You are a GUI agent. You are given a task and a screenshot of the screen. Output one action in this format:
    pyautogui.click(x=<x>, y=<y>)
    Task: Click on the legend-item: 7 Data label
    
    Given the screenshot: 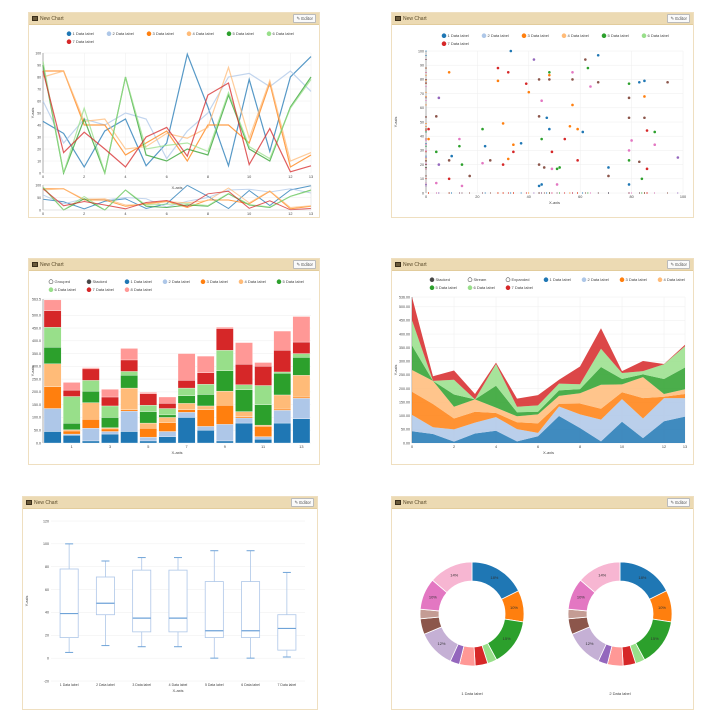 What is the action you would take?
    pyautogui.click(x=455, y=44)
    